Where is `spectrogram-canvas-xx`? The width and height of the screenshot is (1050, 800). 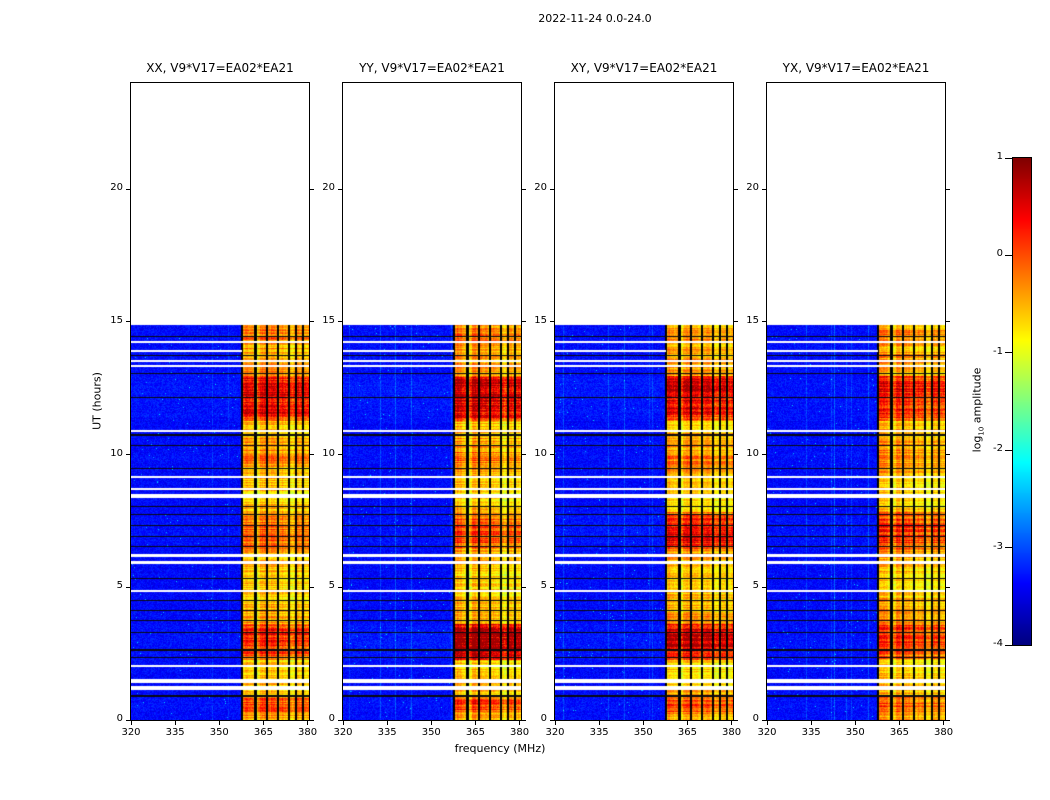 spectrogram-canvas-xx is located at coordinates (220, 401).